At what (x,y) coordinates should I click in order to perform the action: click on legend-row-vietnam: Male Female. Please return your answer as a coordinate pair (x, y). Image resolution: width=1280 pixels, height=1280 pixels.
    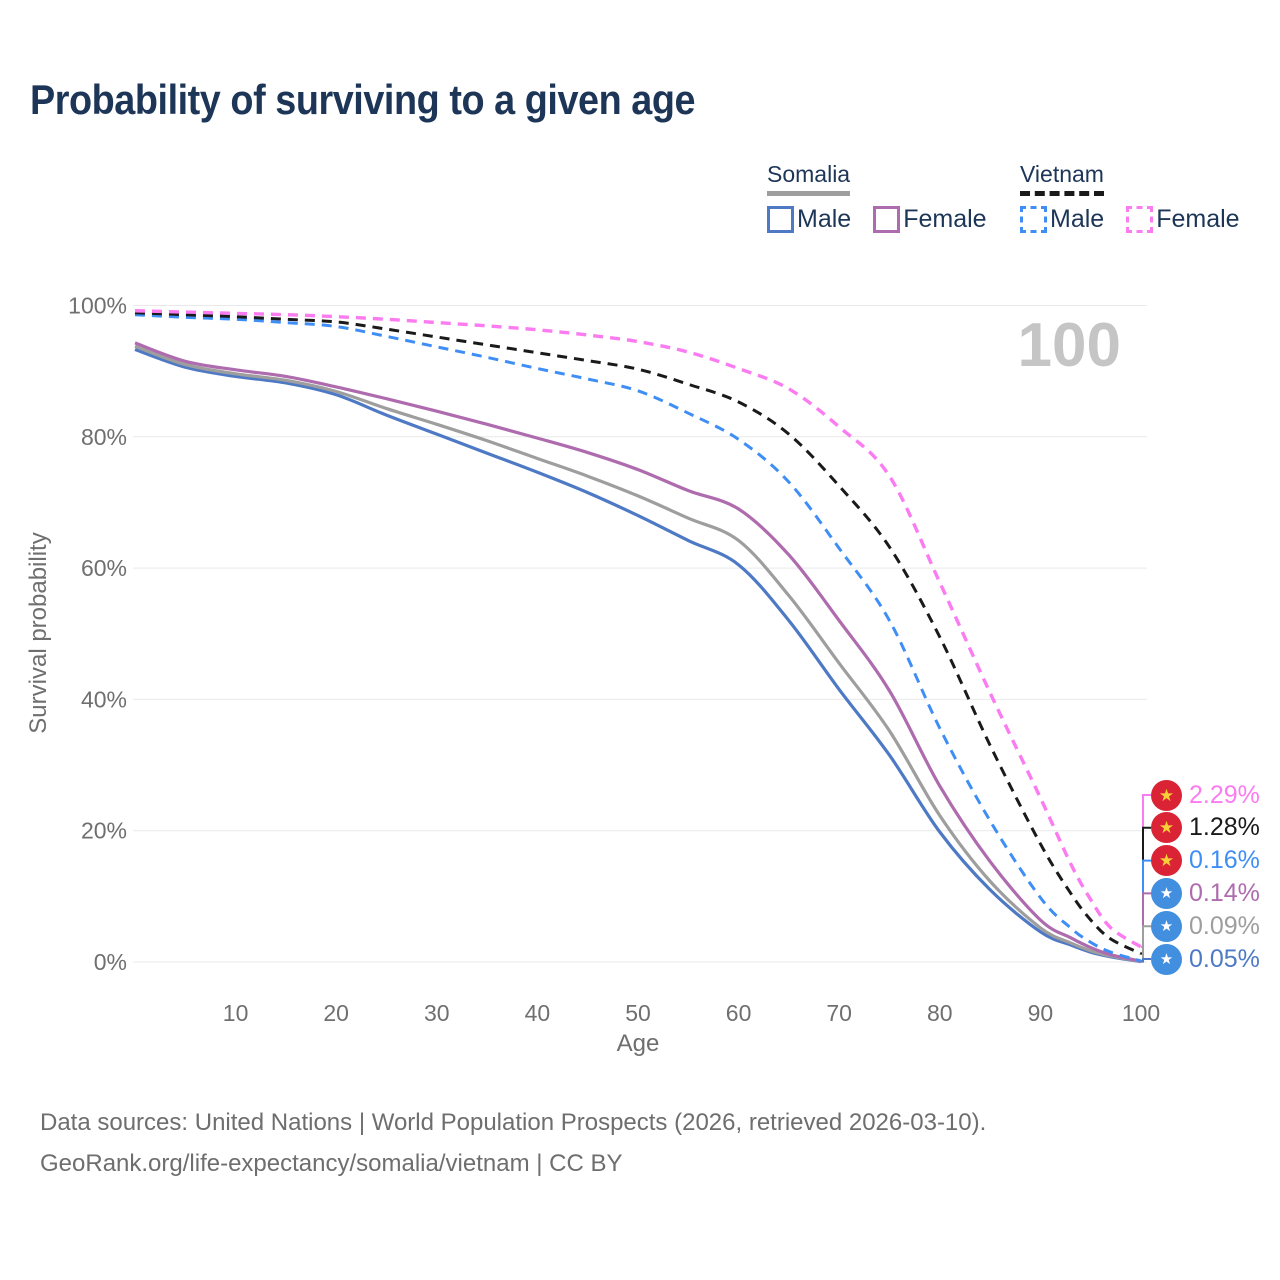
    Looking at the image, I should click on (1130, 219).